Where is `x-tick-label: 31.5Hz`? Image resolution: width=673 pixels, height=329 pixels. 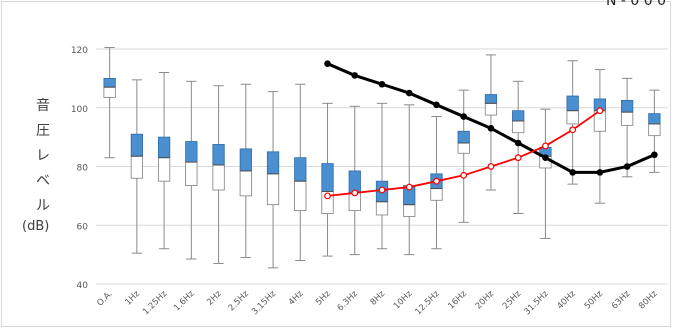 x-tick-label: 31.5Hz is located at coordinates (536, 303).